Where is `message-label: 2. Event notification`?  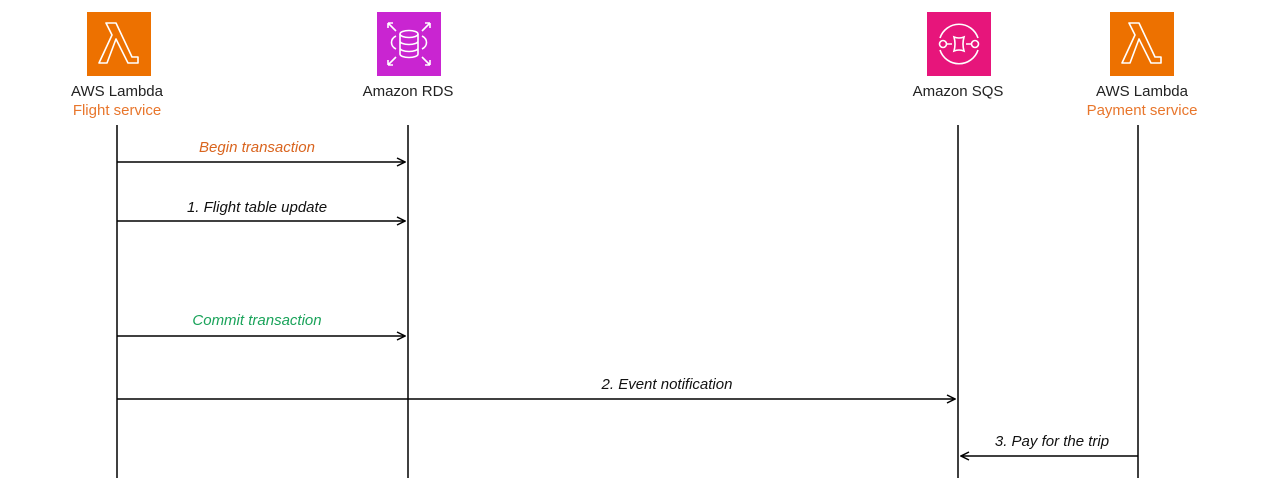
message-label: 2. Event notification is located at coordinates (667, 384).